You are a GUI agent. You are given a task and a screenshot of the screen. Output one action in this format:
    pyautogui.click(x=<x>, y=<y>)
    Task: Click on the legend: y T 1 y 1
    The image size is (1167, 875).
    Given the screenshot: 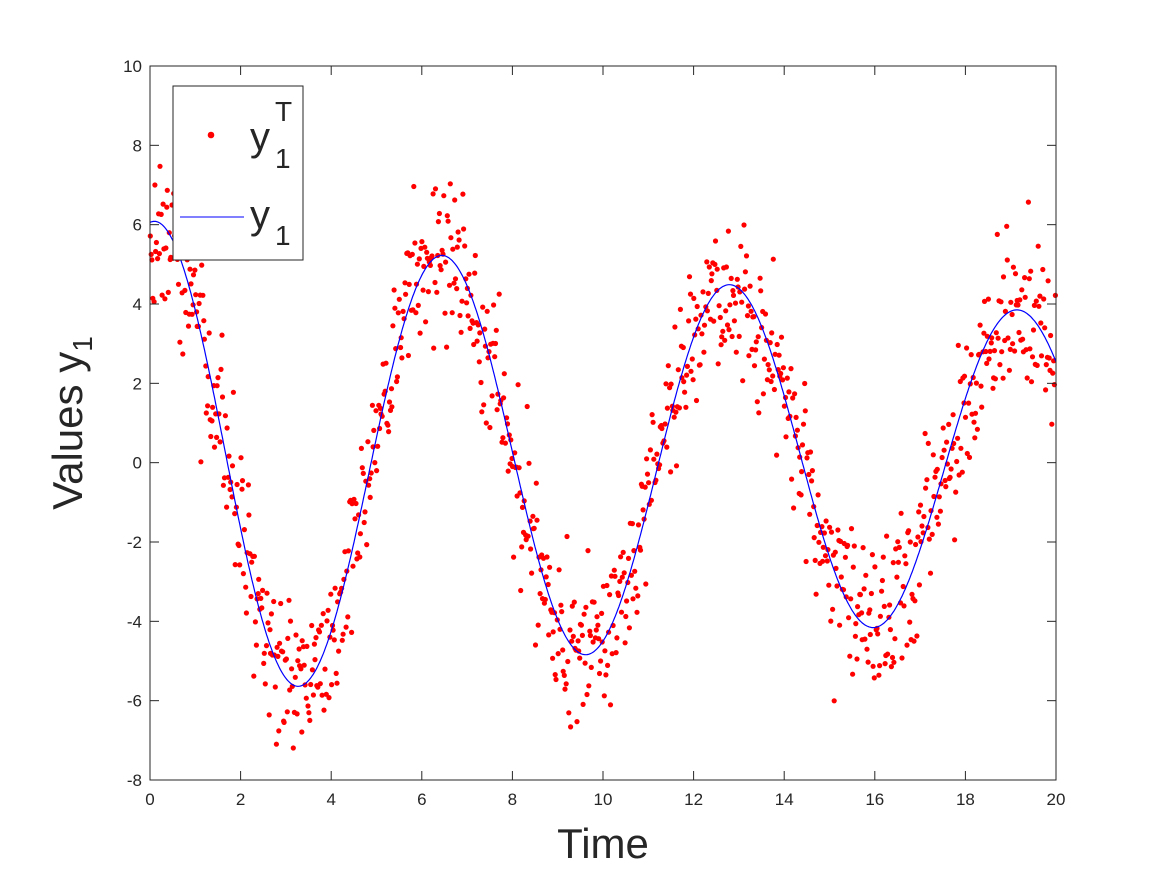 What is the action you would take?
    pyautogui.click(x=238, y=173)
    